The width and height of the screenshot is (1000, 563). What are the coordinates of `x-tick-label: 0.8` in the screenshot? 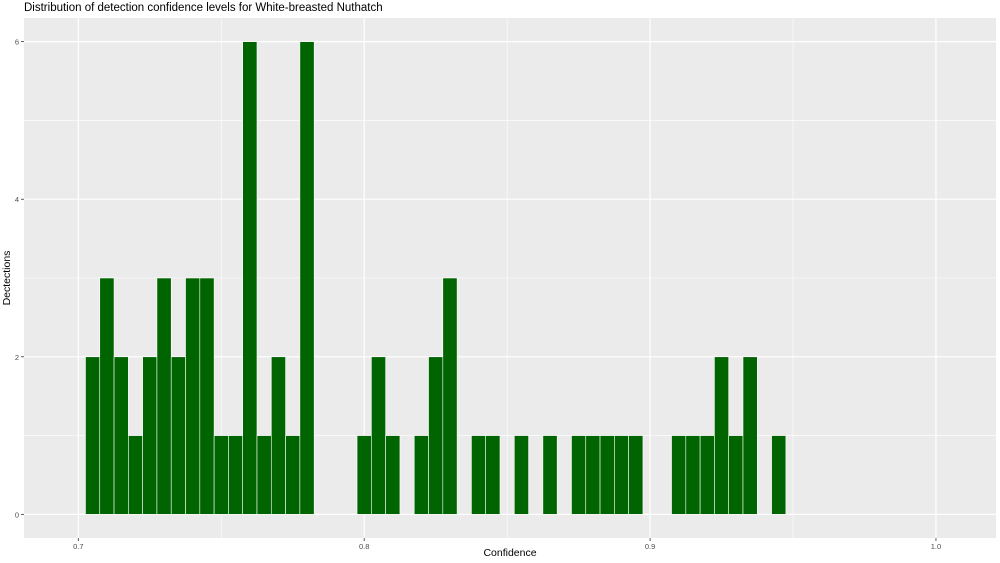 It's located at (364, 546).